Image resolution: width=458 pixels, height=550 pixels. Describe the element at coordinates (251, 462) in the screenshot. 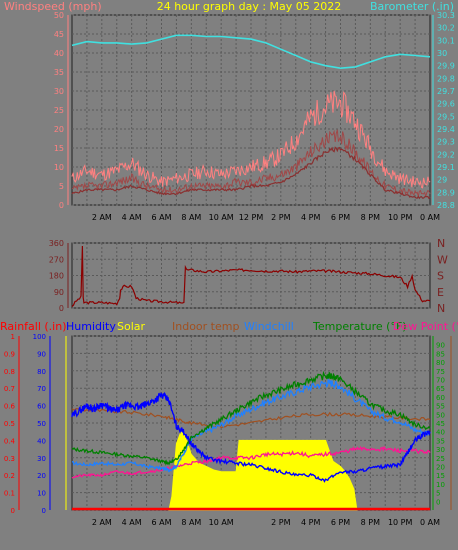

I see `dew-point-series` at that location.